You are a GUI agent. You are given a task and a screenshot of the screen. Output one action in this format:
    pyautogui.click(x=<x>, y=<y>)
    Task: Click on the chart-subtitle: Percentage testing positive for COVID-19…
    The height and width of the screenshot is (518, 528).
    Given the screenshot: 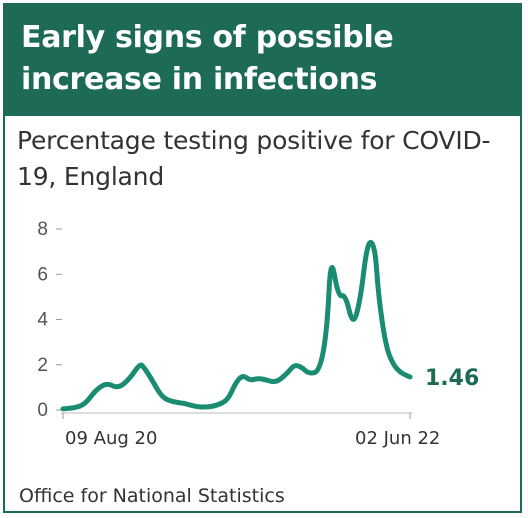 What is the action you would take?
    pyautogui.click(x=254, y=158)
    